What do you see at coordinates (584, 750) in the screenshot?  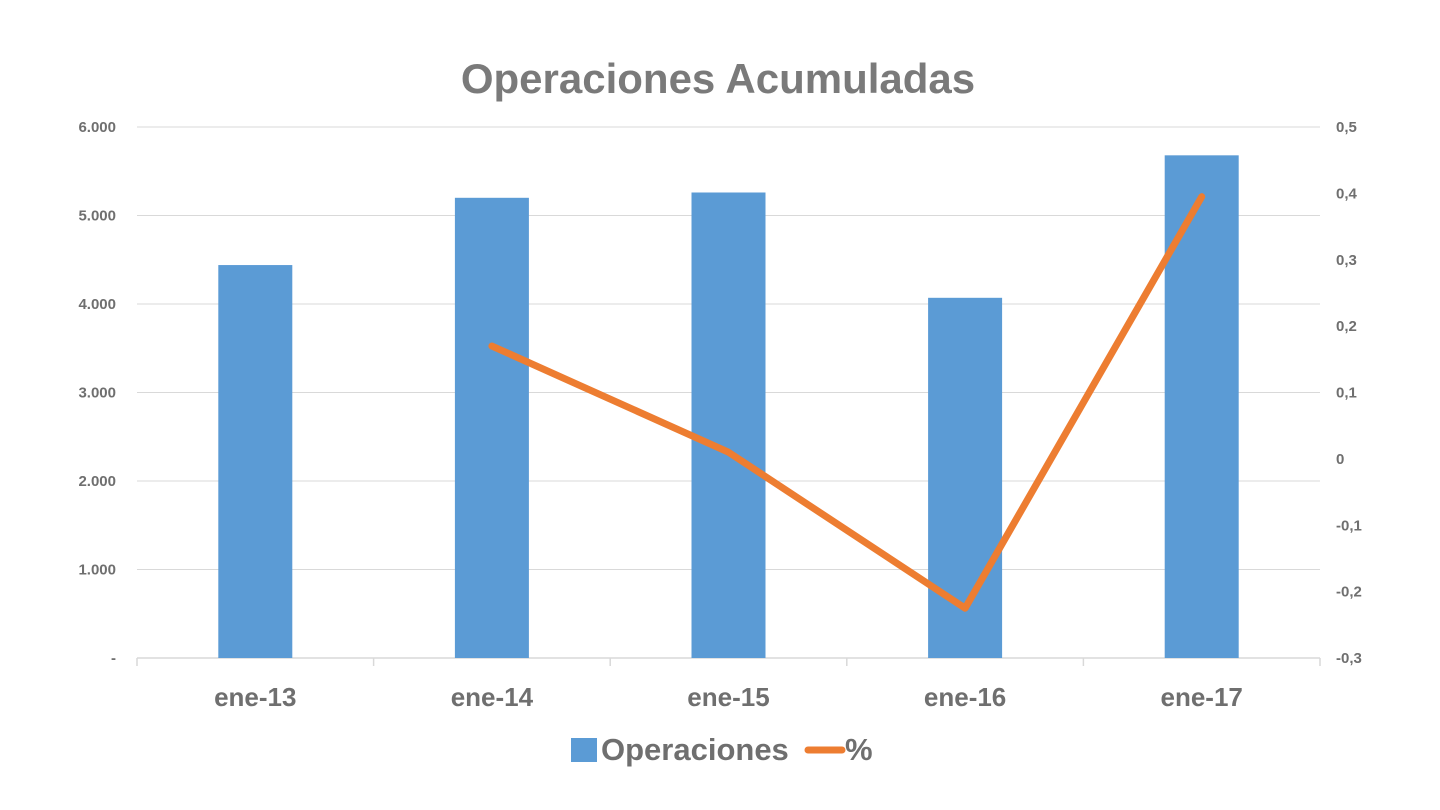 I see `legend-swatch-operaciones` at bounding box center [584, 750].